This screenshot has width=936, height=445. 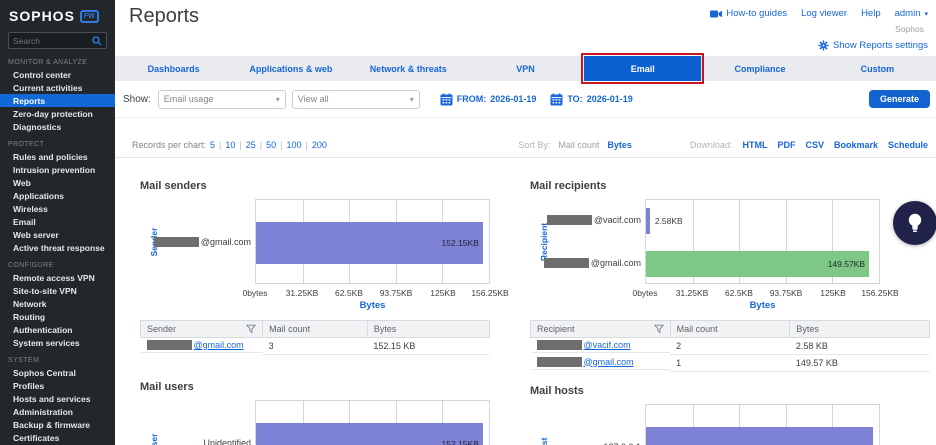 What do you see at coordinates (349, 293) in the screenshot?
I see `x-tick: 62.5KB` at bounding box center [349, 293].